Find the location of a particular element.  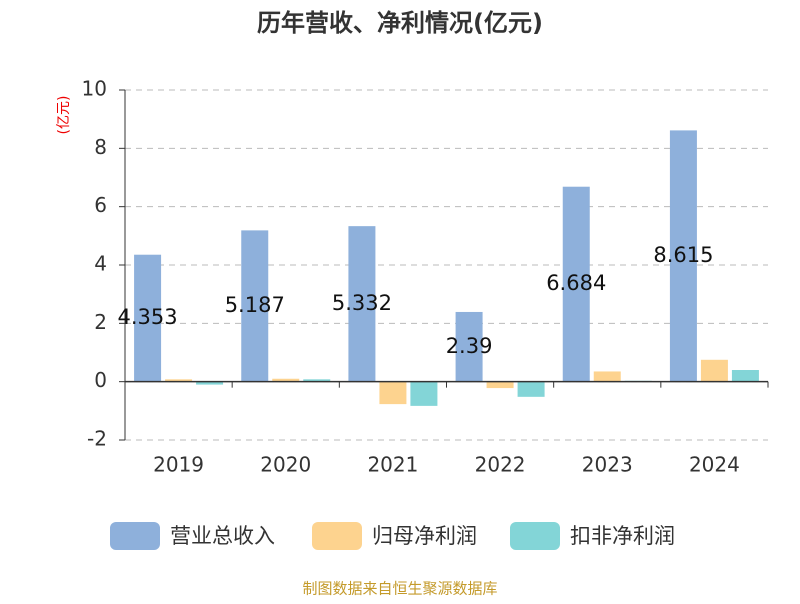

y-tick-label: 4 is located at coordinates (100, 264).